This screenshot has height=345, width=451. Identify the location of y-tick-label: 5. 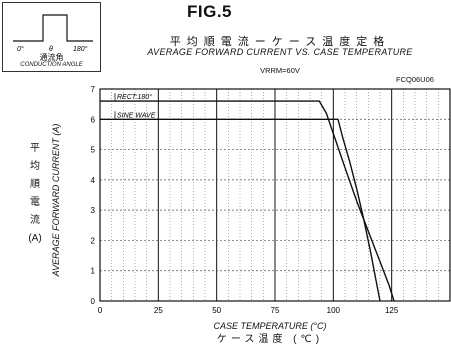
(93, 150).